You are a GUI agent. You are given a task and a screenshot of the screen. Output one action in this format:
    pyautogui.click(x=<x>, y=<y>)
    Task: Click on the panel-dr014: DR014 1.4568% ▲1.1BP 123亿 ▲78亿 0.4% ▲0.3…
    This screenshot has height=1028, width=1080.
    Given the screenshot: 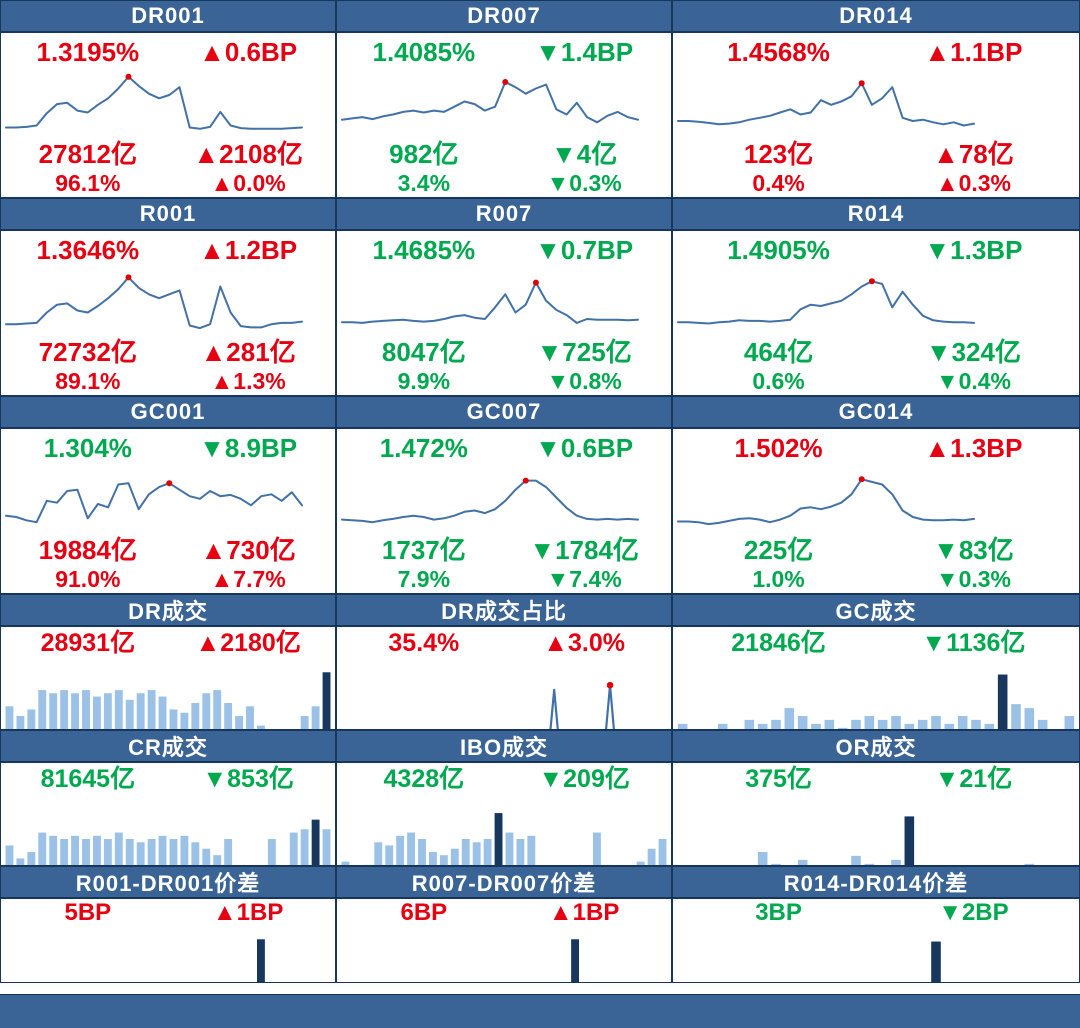 What is the action you would take?
    pyautogui.click(x=876, y=99)
    